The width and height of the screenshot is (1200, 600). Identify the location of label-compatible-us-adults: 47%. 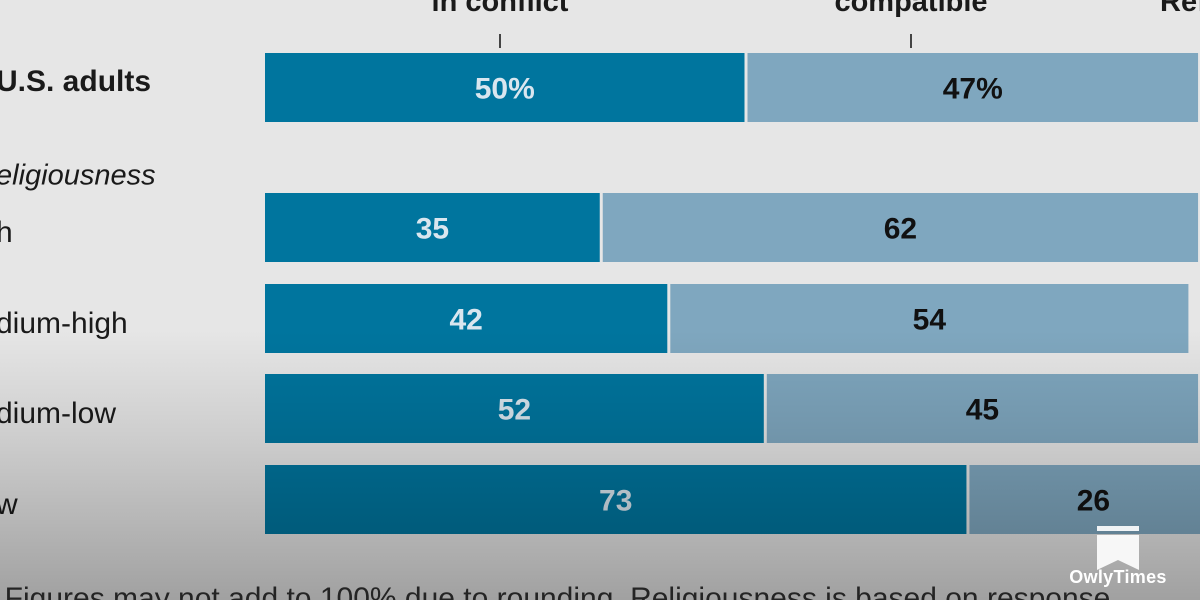
(973, 89).